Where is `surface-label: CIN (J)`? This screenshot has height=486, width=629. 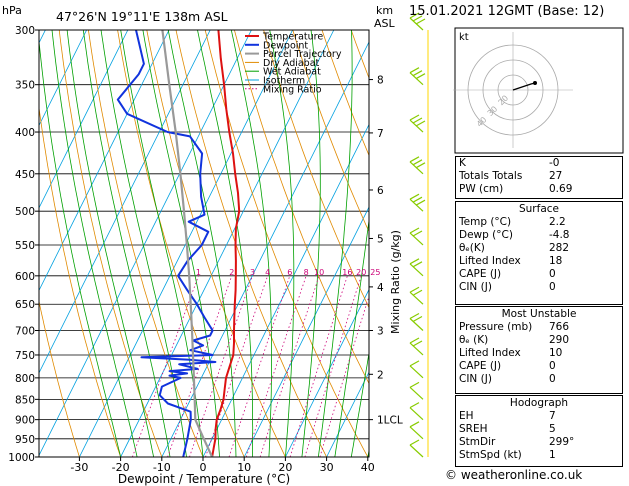 surface-label: CIN (J) is located at coordinates (475, 287).